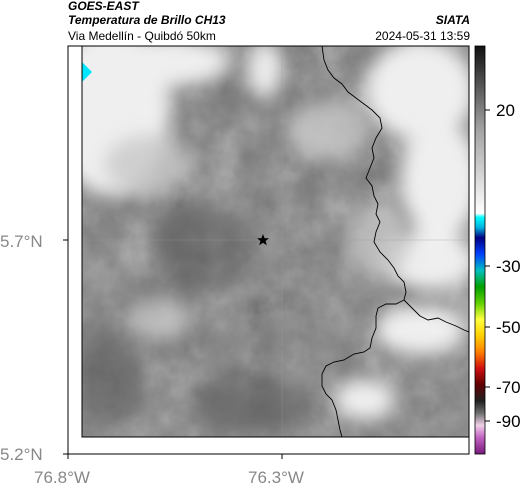 The height and width of the screenshot is (491, 526). Describe the element at coordinates (505, 110) in the screenshot. I see `colorbar-label: 20` at that location.